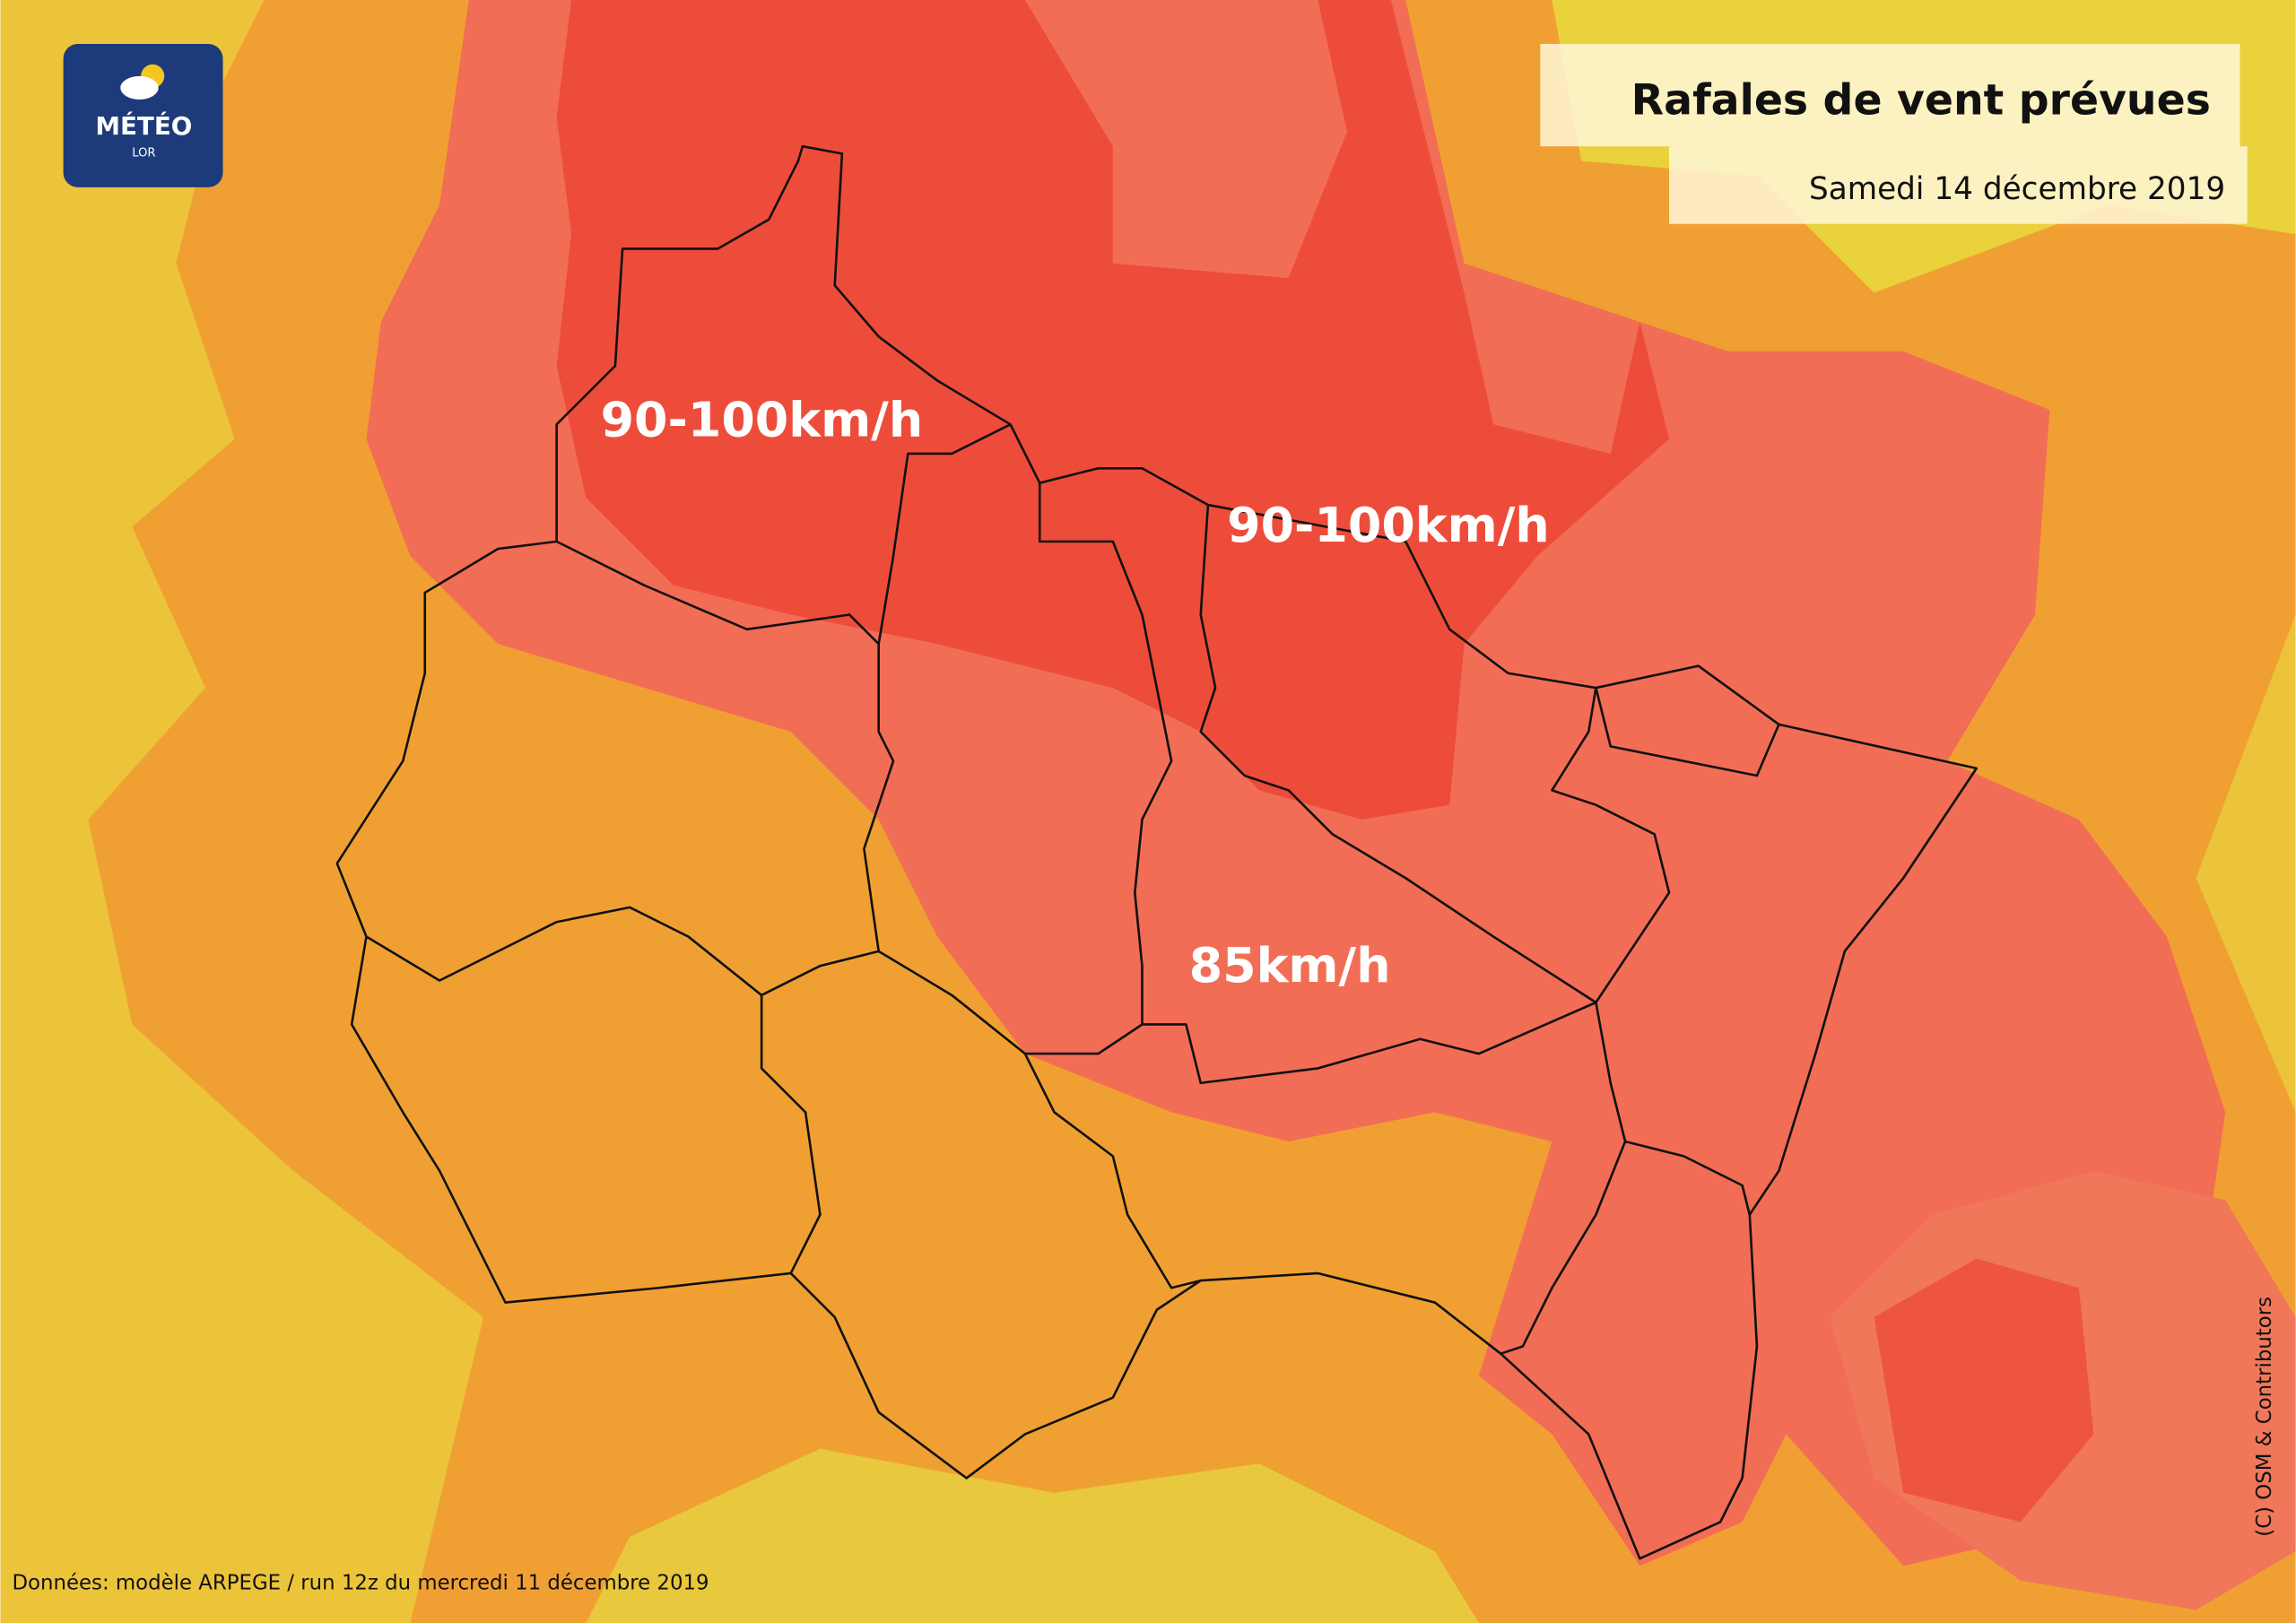 This screenshot has width=2296, height=1623. Describe the element at coordinates (143, 154) in the screenshot. I see `logo-sub: LOR` at that location.